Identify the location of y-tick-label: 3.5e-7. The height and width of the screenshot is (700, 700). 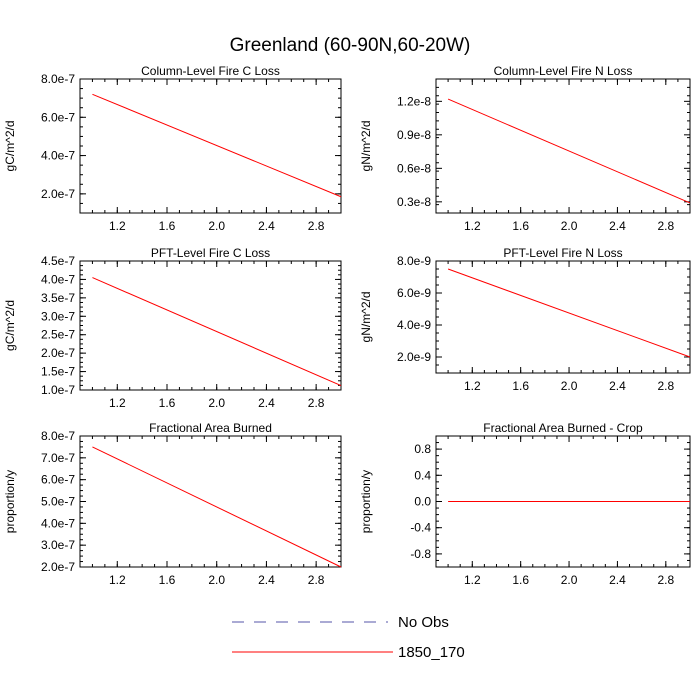
(58, 298).